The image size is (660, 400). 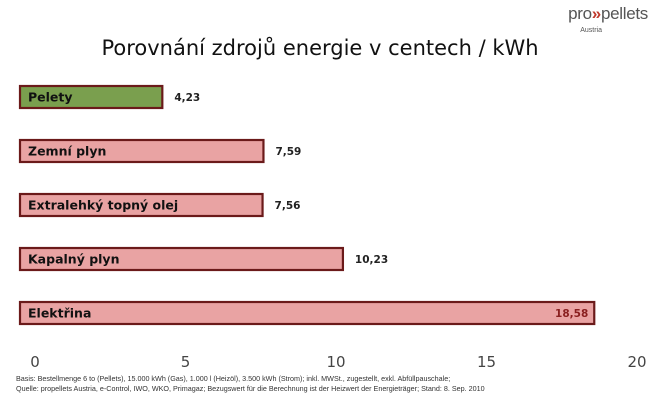 I want to click on bar-category-label: Extralehký topný olej, so click(x=103, y=205).